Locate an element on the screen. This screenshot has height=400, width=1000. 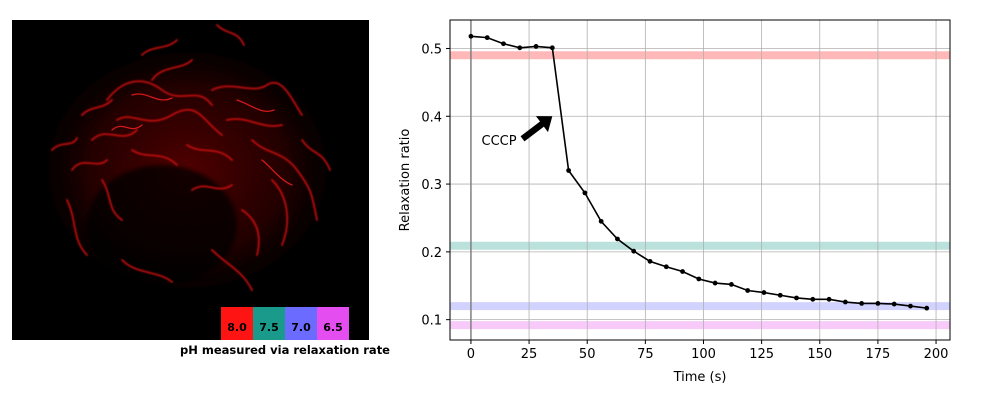
cccp-annotation: CCCP is located at coordinates (517, 132).